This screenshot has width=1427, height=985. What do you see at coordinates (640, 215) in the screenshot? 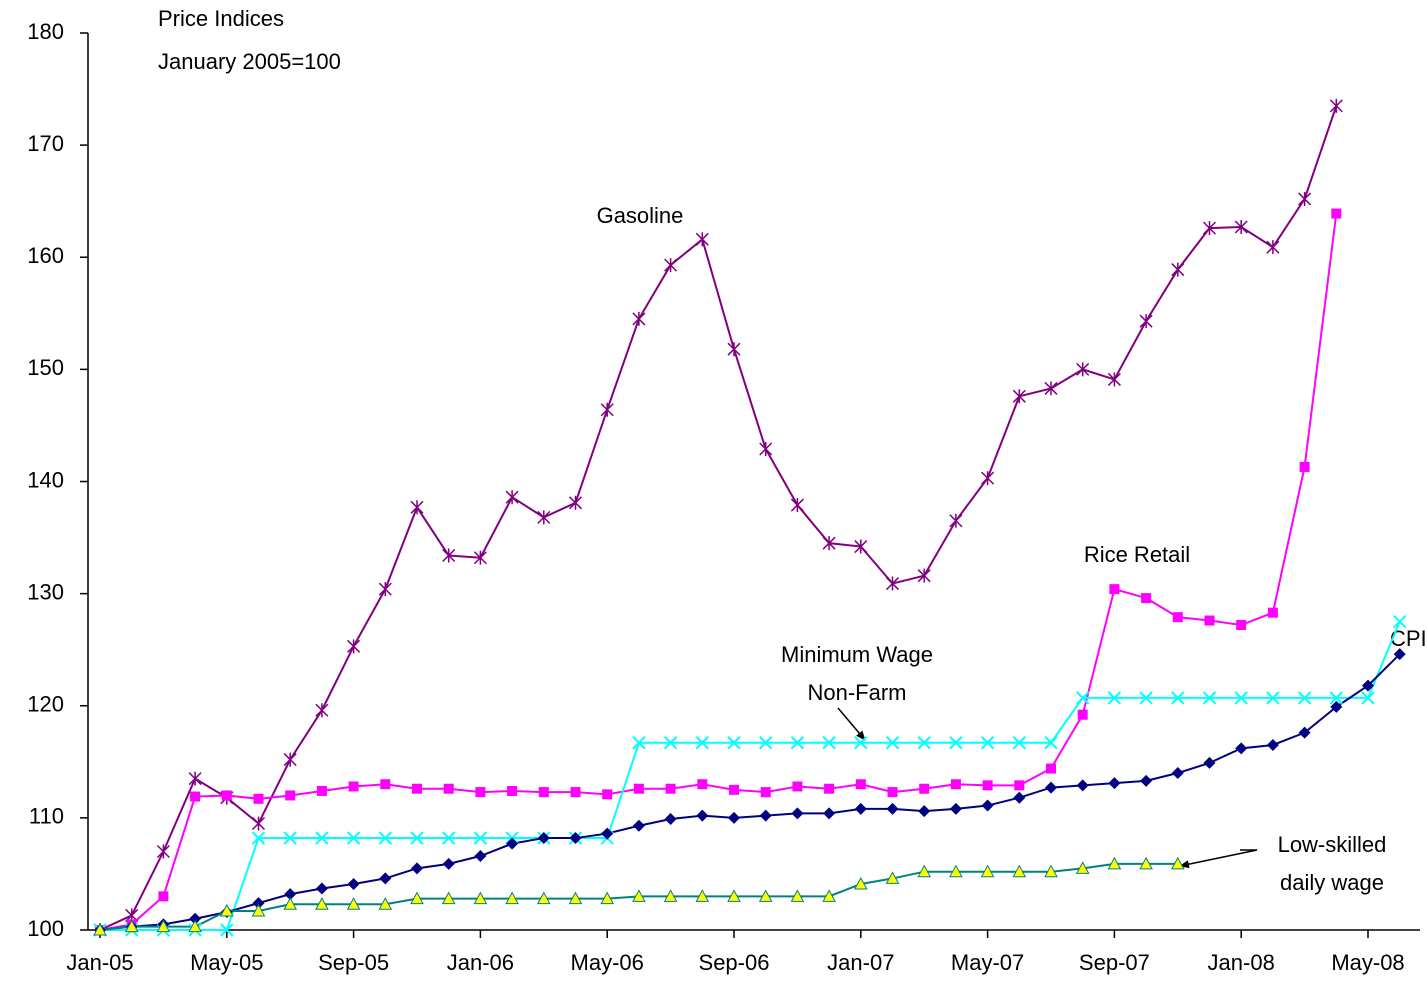
I see `annotation: Gasoline` at bounding box center [640, 215].